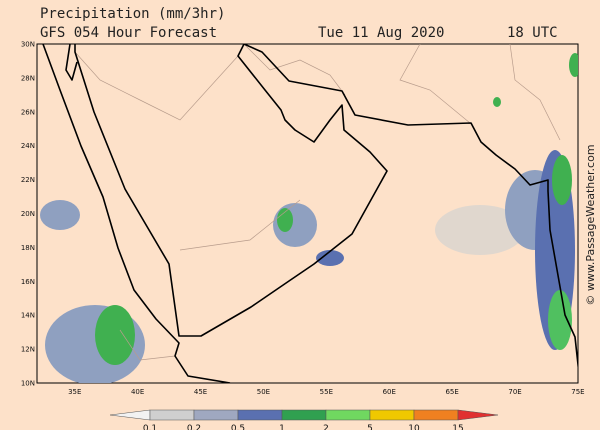  Describe the element at coordinates (28, 180) in the screenshot. I see `lat-label: 22N` at that location.